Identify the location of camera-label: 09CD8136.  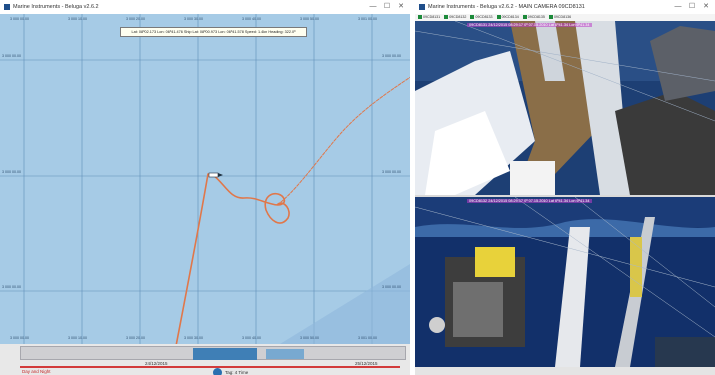
(562, 17).